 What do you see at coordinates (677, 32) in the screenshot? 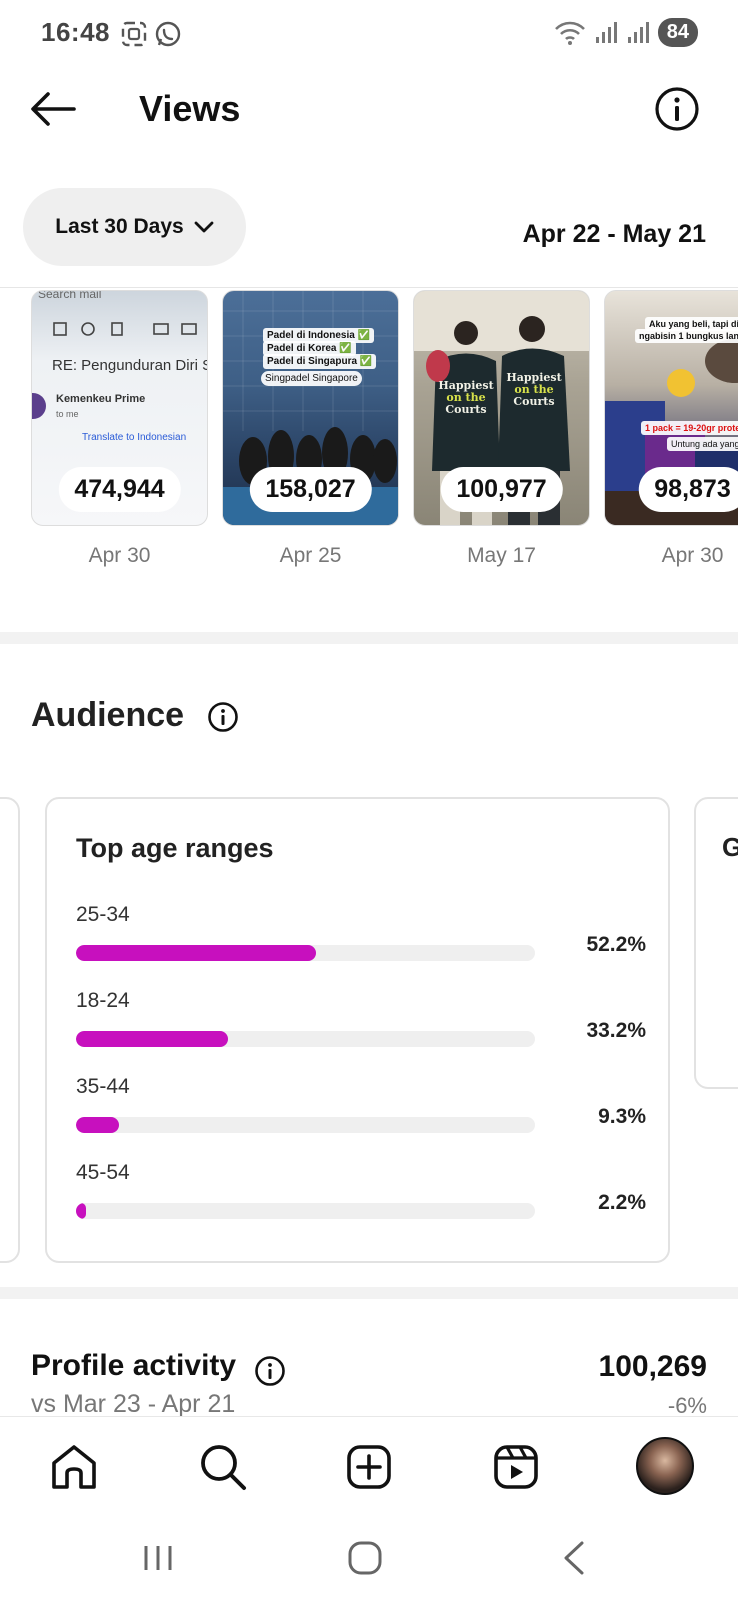
I see `battery-indicator: 84` at bounding box center [677, 32].